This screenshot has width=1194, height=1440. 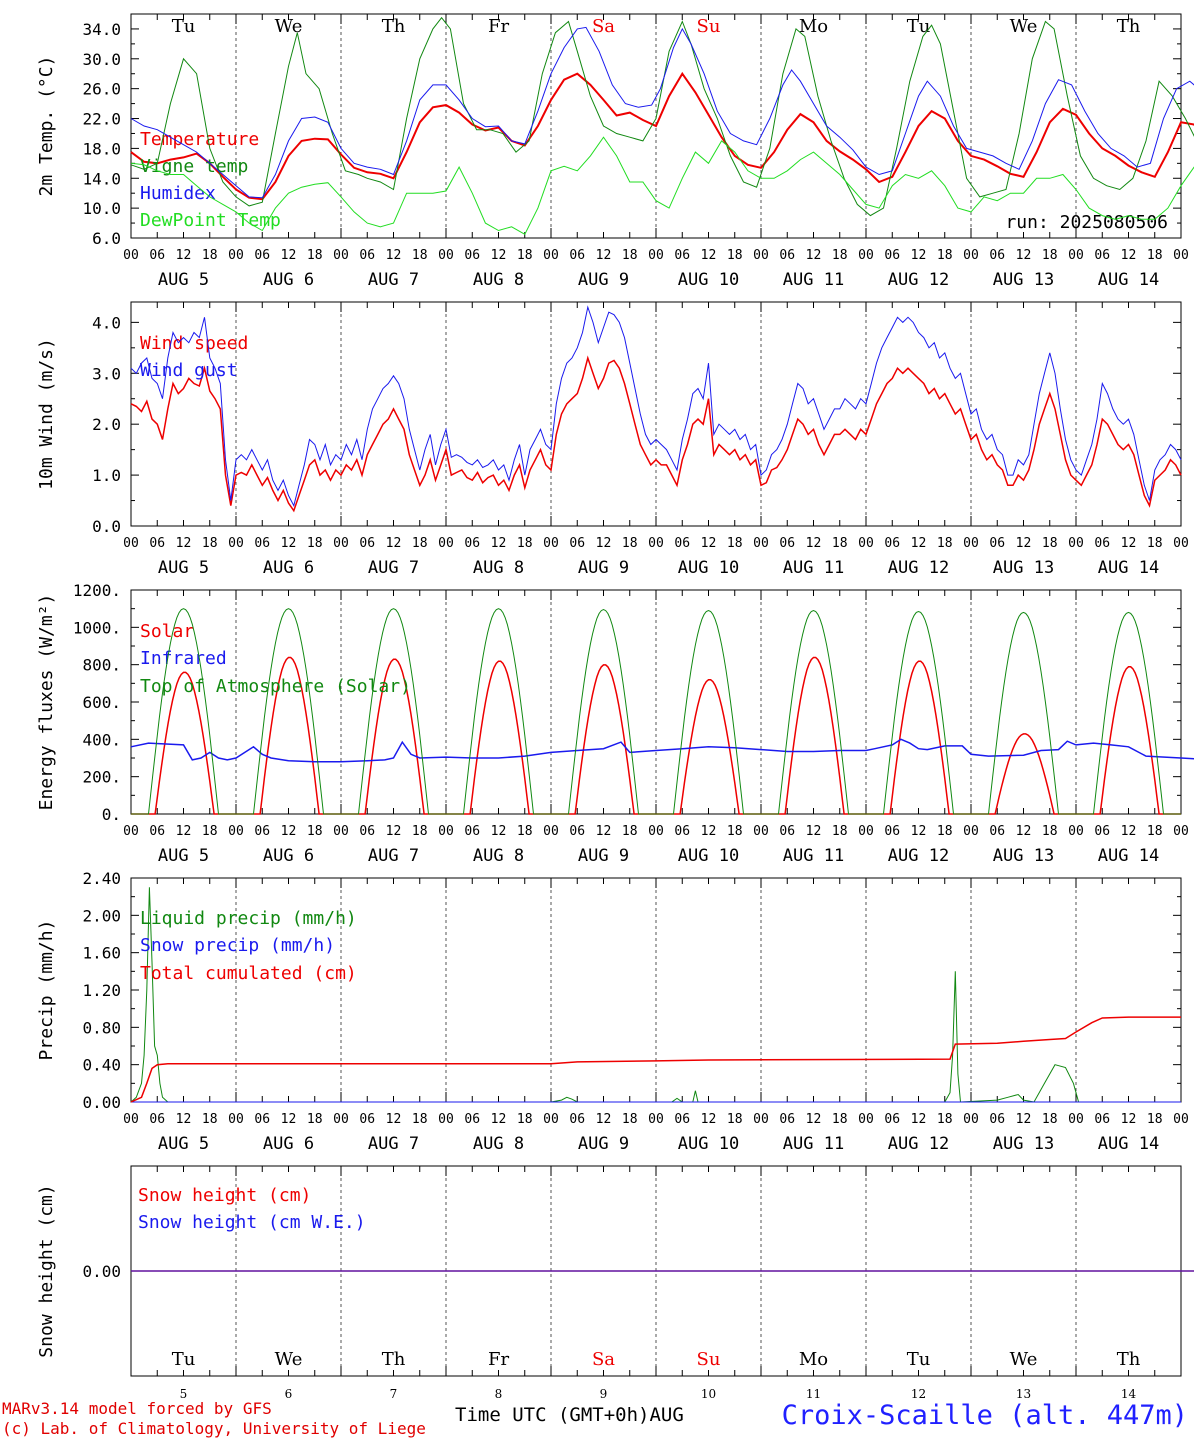 What do you see at coordinates (603, 26) in the screenshot?
I see `day-name: Sa` at bounding box center [603, 26].